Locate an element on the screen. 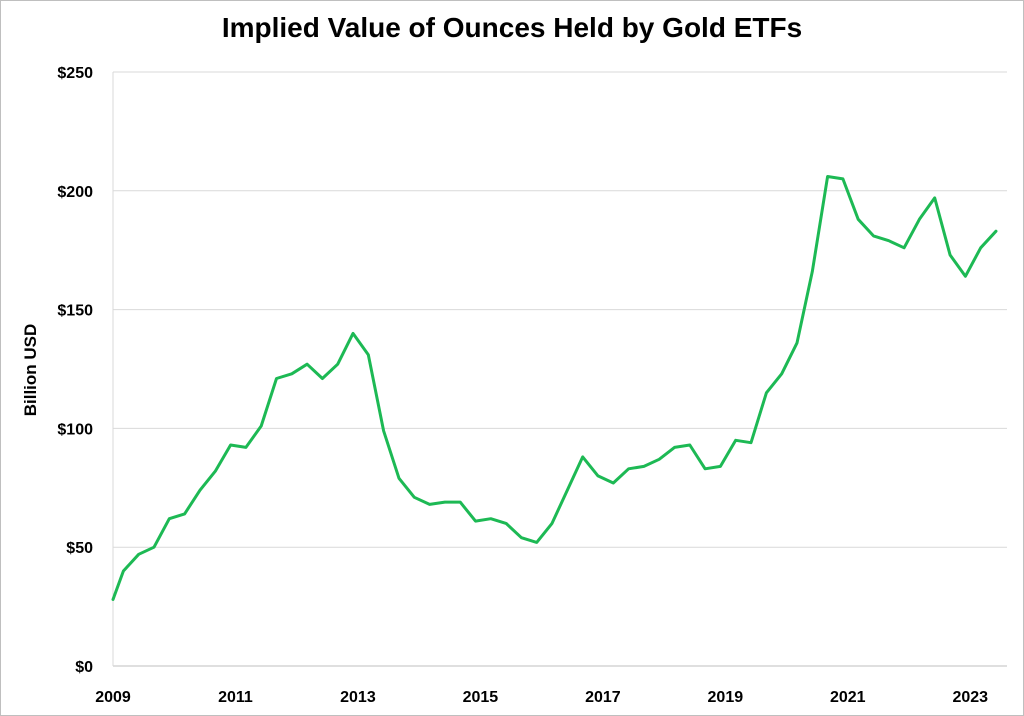 The image size is (1024, 716). y-tick-label: $50 is located at coordinates (79, 548).